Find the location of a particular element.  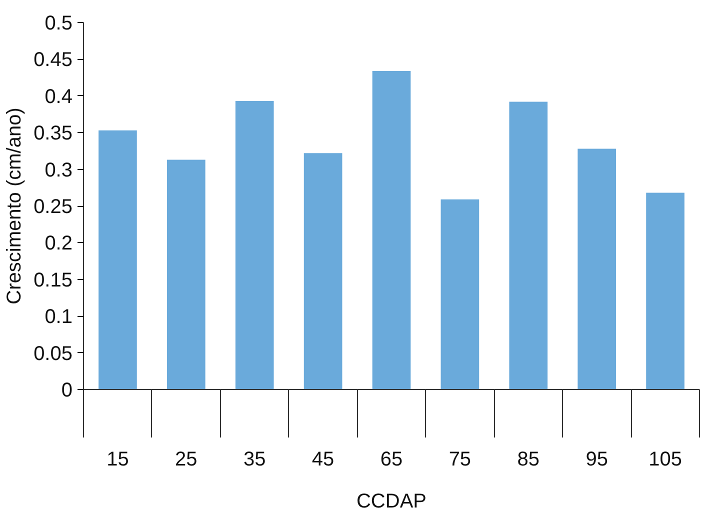

x-tick-label: 15 is located at coordinates (117, 459).